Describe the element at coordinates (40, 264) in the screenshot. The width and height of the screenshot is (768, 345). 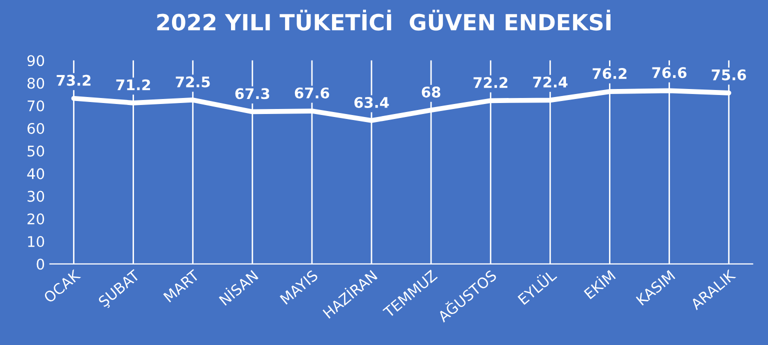
I see `y-tick-label: 0` at that location.